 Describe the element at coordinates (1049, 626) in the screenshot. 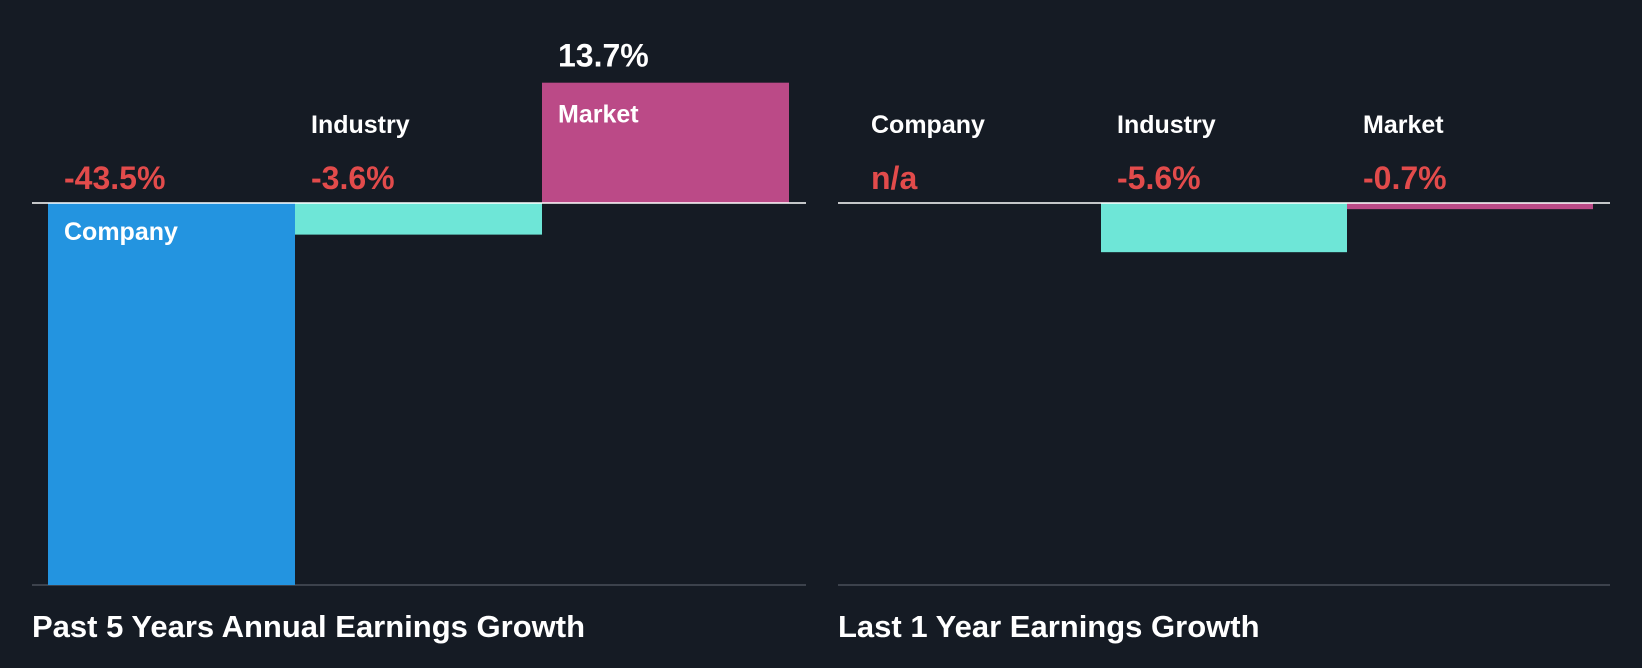

I see `chart-title: Last 1 Year Earnings Growth` at that location.